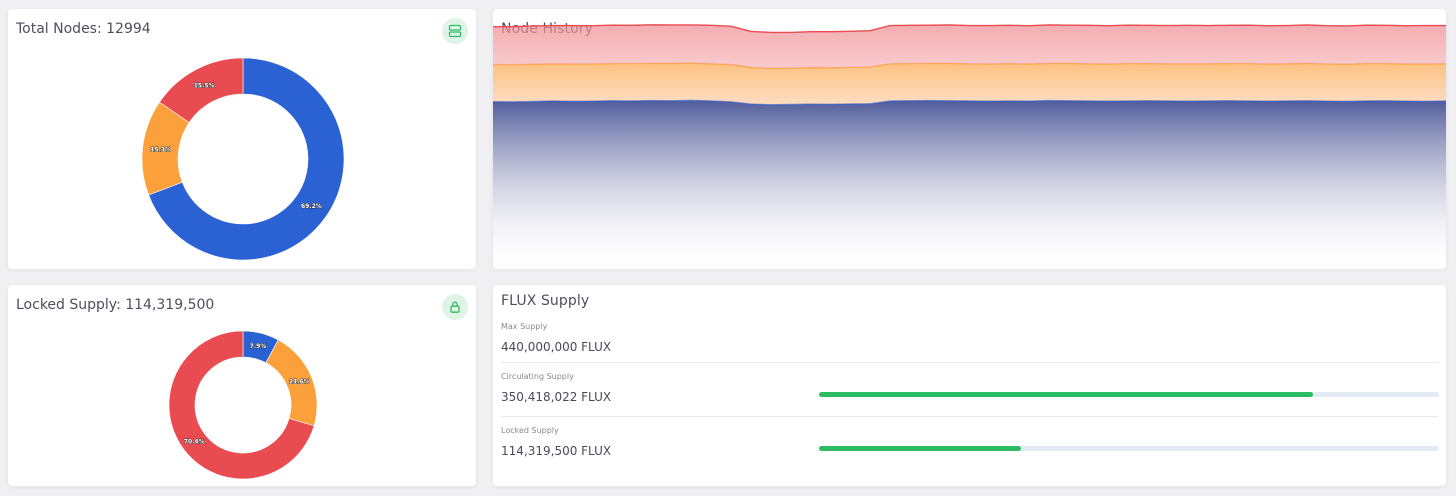  I want to click on total-nodes-donut-chart: 69.2% 15.3% 15.5%, so click(243, 159).